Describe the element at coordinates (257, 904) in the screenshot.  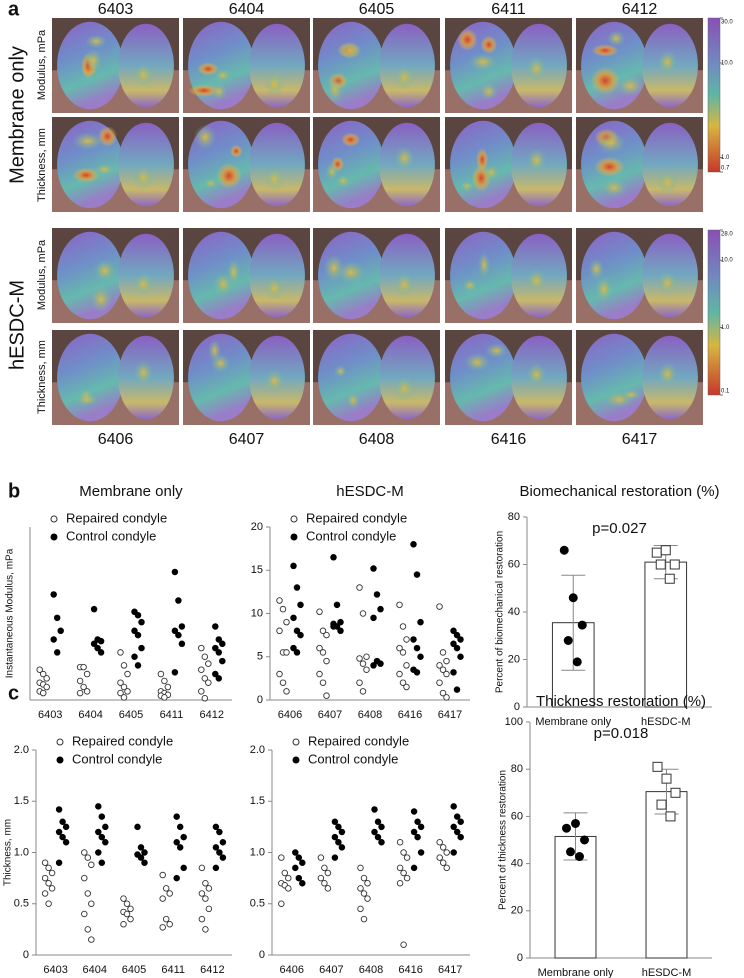
I see `y-tick-label: 0.5` at that location.